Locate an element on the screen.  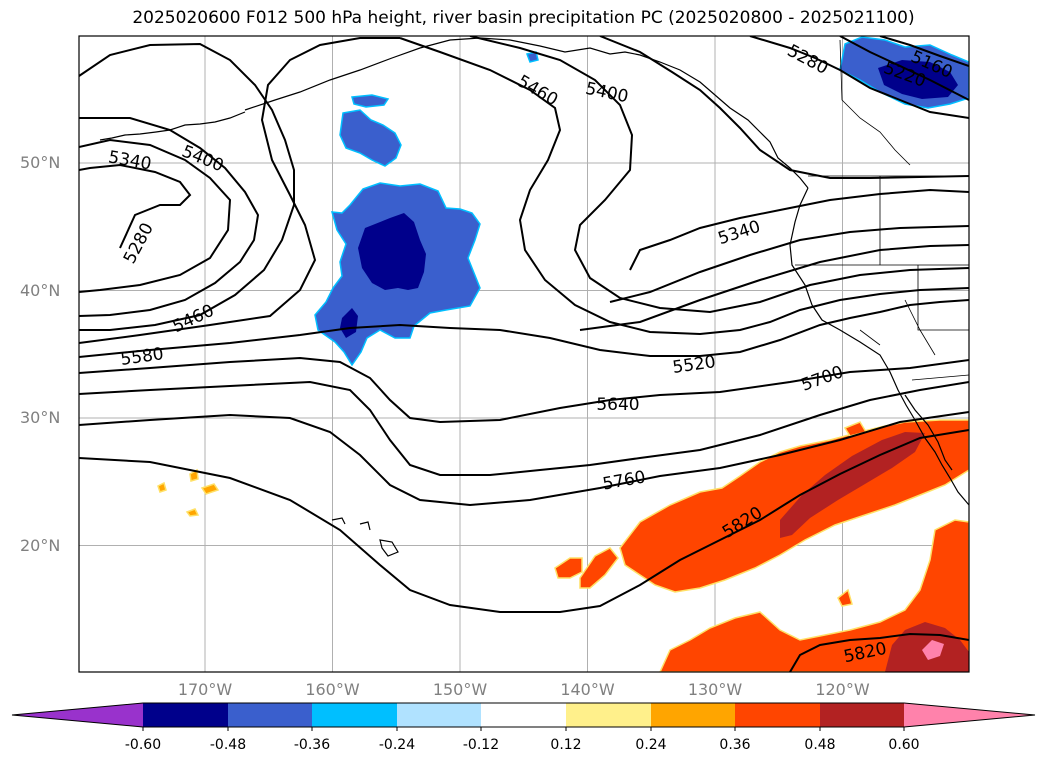
precip-core-main is located at coordinates (392, 251).